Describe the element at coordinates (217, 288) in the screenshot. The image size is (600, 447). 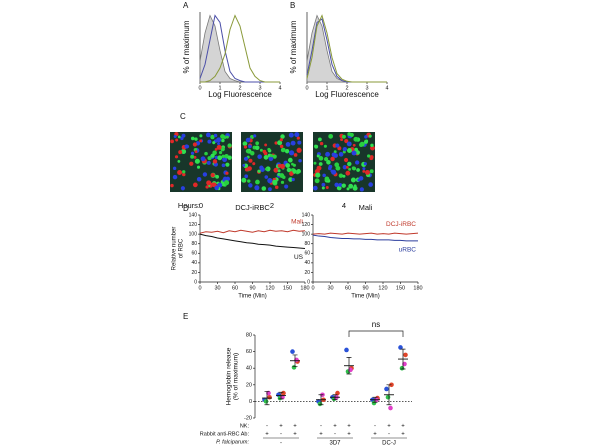
I see `x-tick-label: 30` at that location.